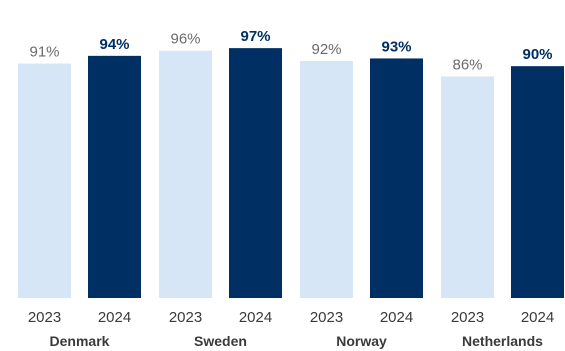  Describe the element at coordinates (396, 178) in the screenshot. I see `bar-norway-2024` at that location.